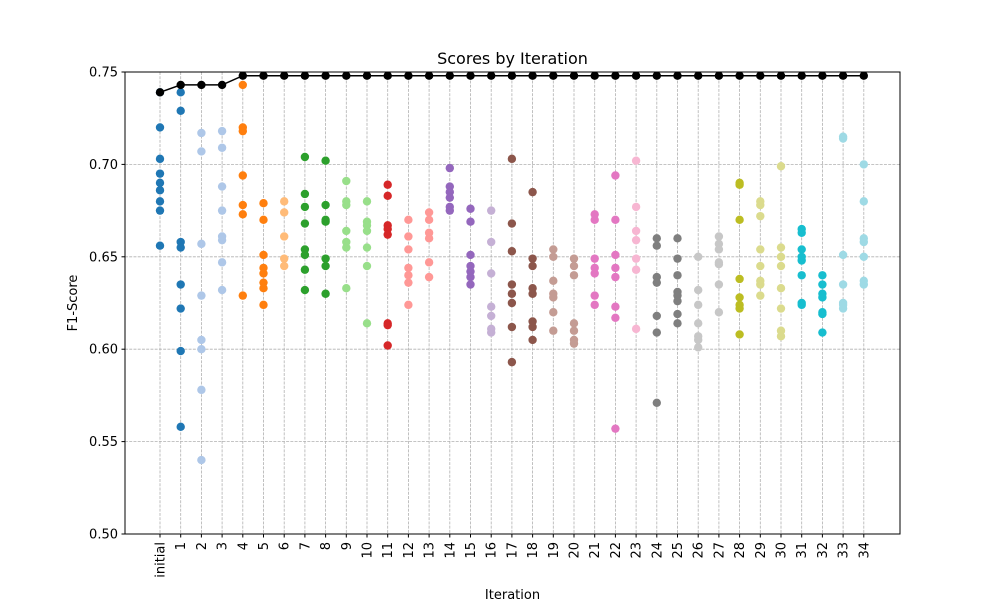  What do you see at coordinates (471, 550) in the screenshot?
I see `x-tick-label: 15` at bounding box center [471, 550].